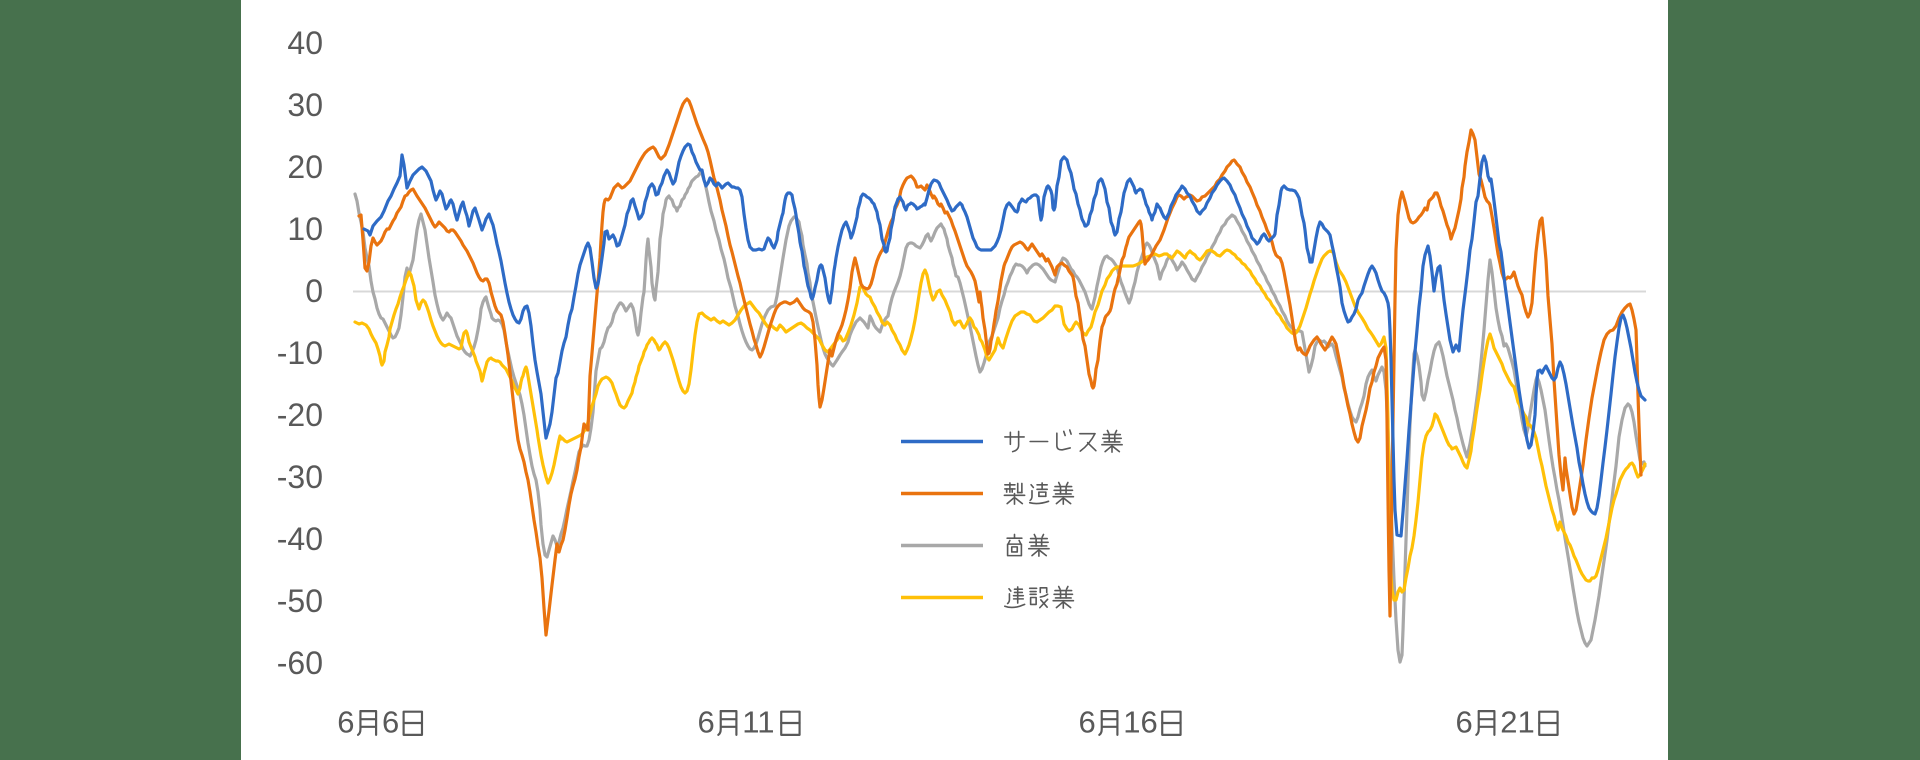 This screenshot has height=760, width=1920. What do you see at coordinates (758, 722) in the screenshot?
I see `svg-text: 11` at bounding box center [758, 722].